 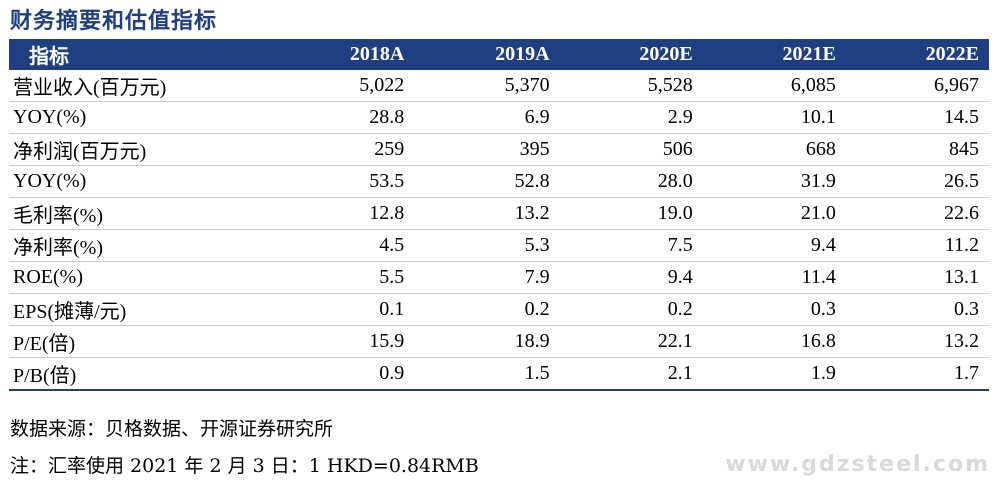 I want to click on table-header-row: 指标 2018A 2019A 2020E 2021E 2022E, so click(x=499, y=54).